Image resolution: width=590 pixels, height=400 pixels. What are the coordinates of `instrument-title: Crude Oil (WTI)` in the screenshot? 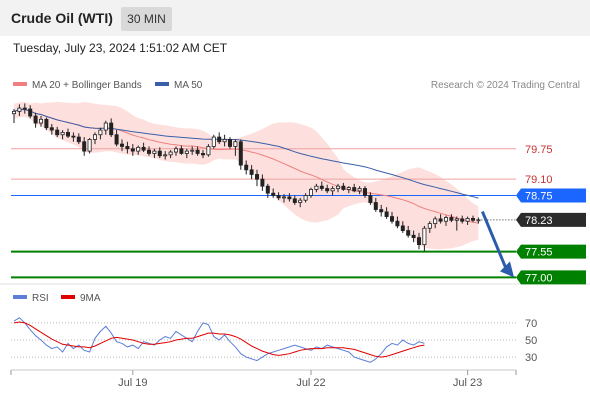 It's located at (62, 18).